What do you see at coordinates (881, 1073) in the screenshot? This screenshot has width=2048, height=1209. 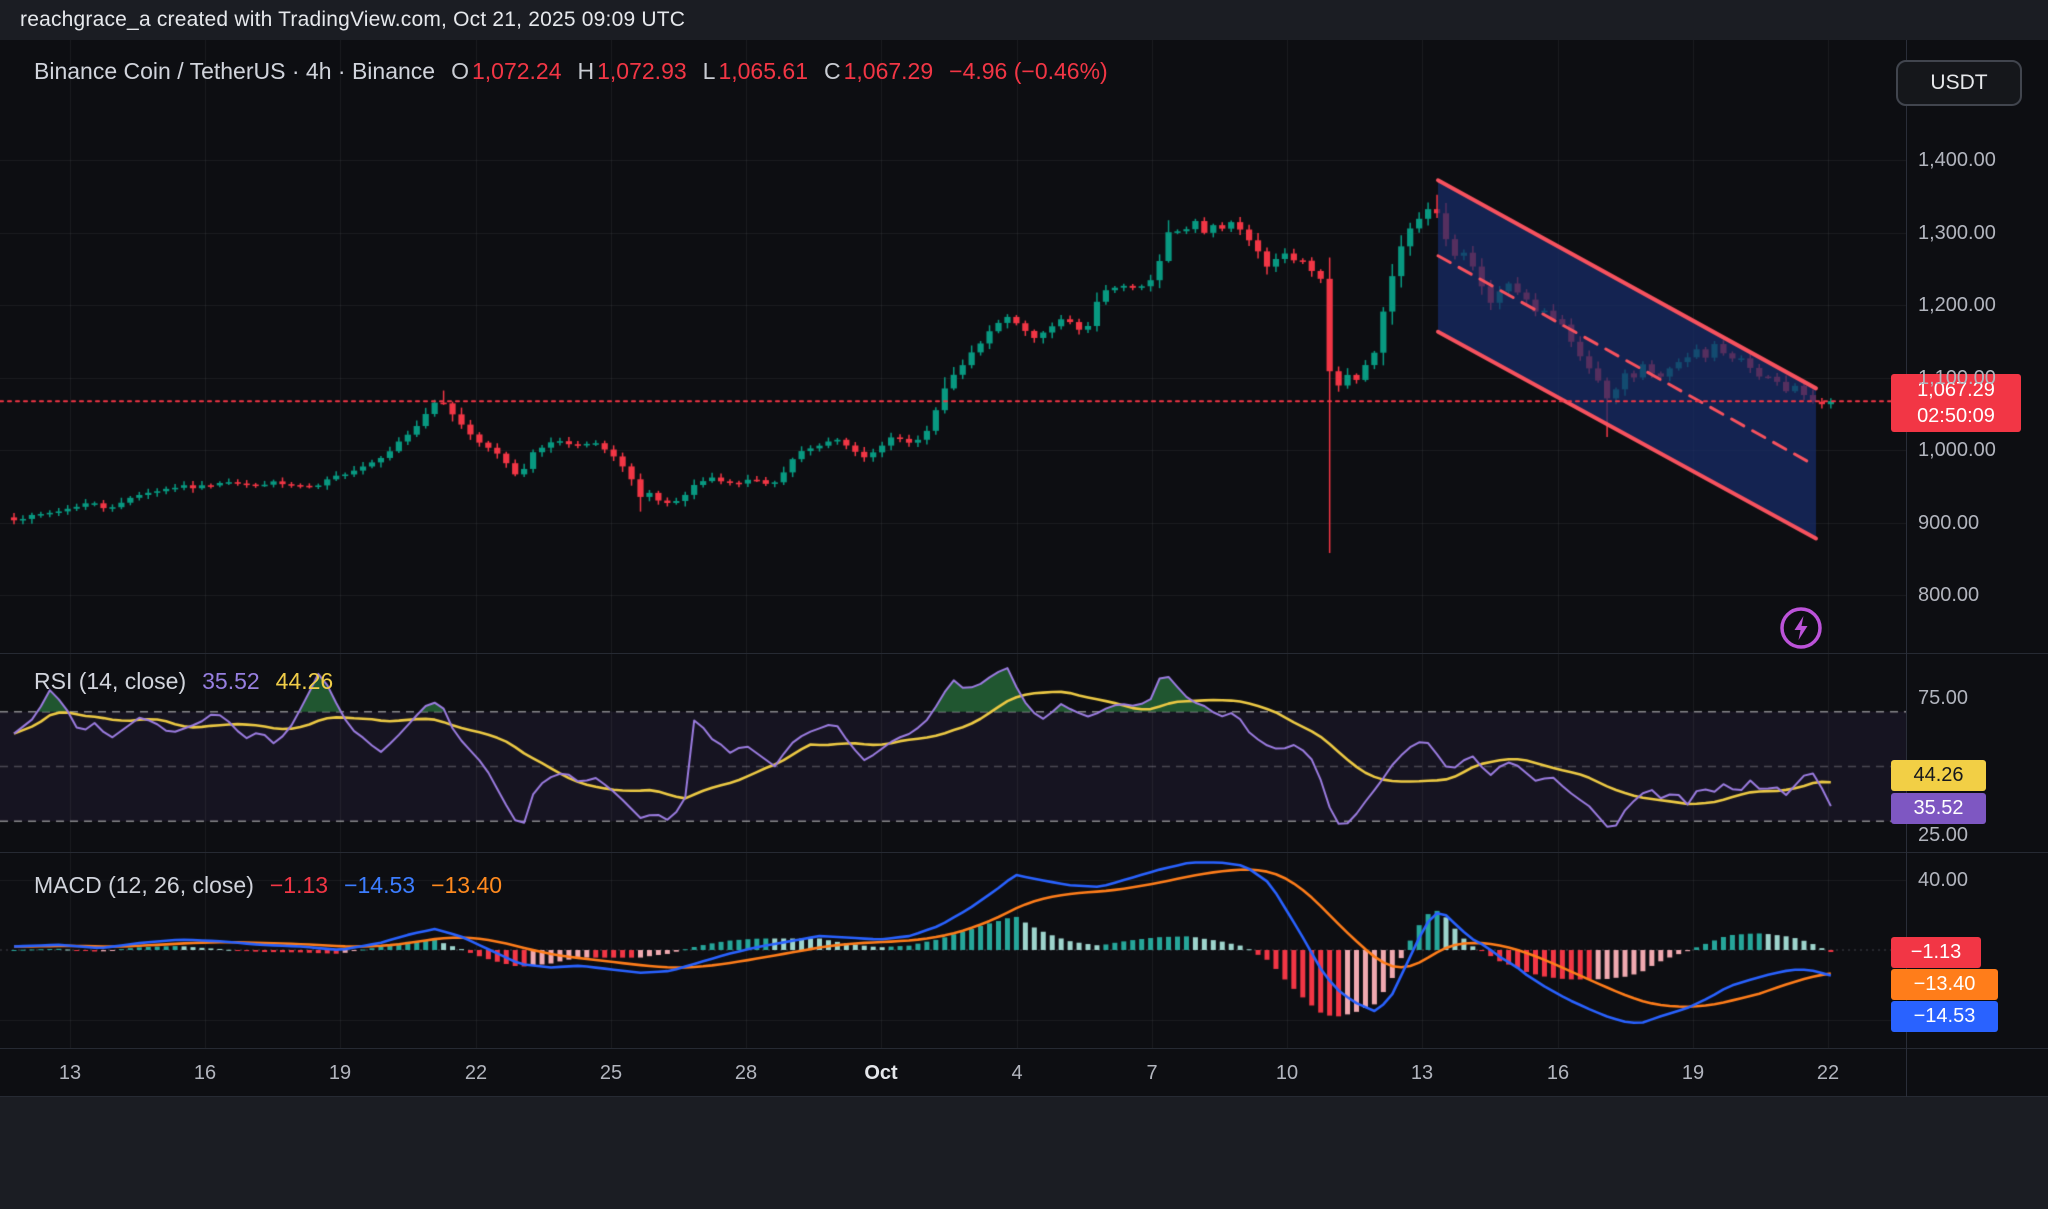 I see `time-axis-label: Oct` at bounding box center [881, 1073].